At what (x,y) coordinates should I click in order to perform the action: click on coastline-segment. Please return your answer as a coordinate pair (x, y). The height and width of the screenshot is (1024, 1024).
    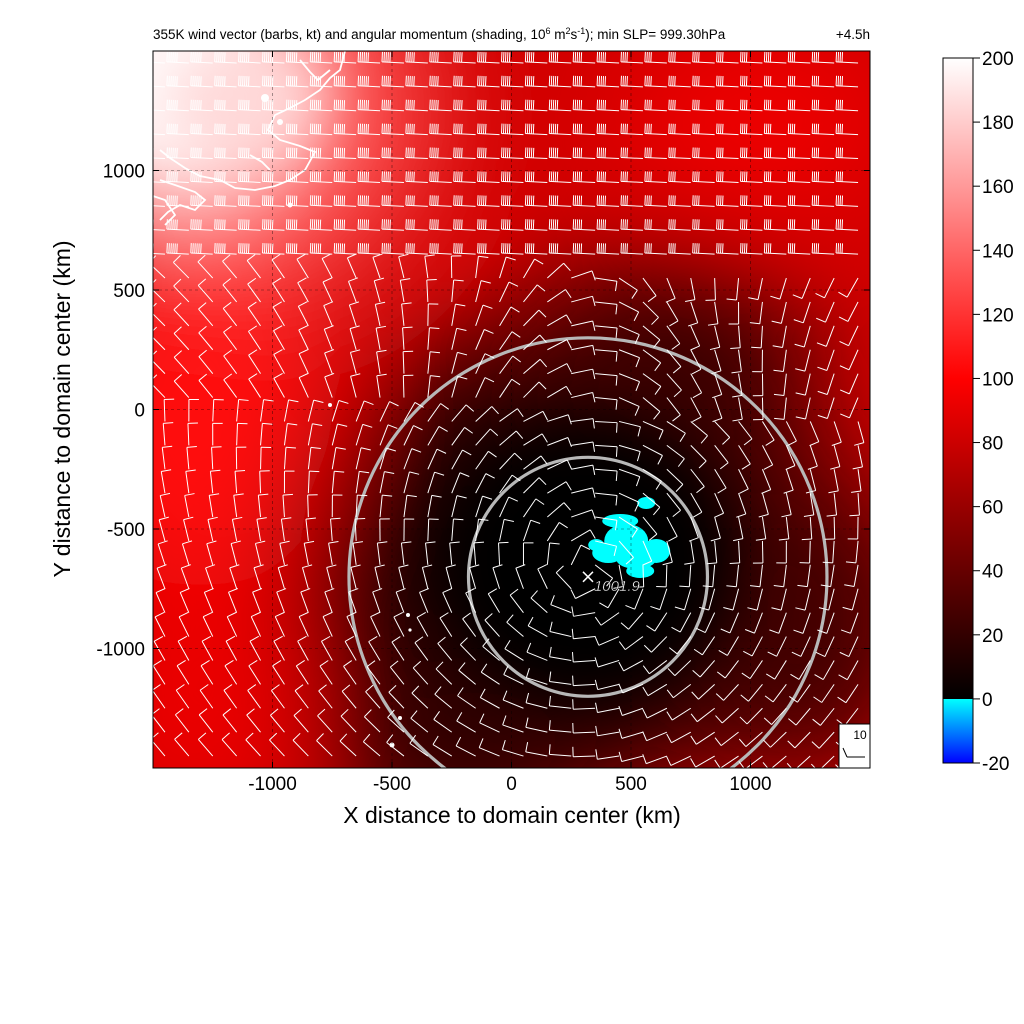
    Looking at the image, I should click on (260, 162).